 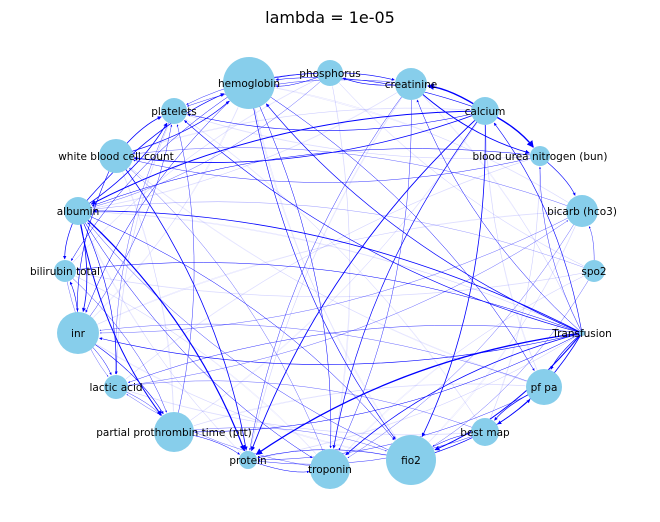 I want to click on edge-wbc-protein, so click(x=181, y=303).